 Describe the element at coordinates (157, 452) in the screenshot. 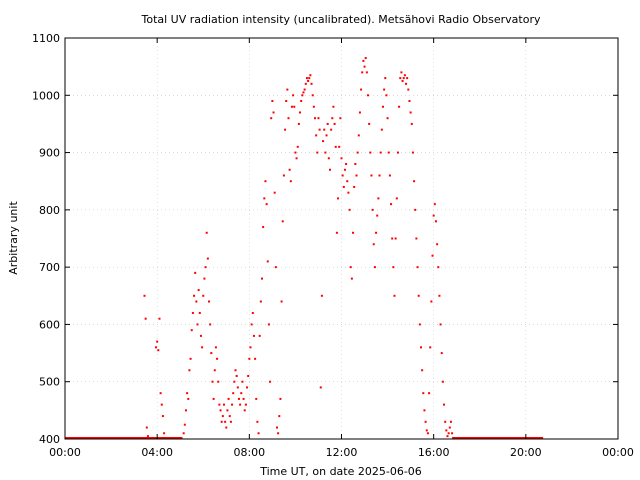

I see `x-tick-label: 04:00` at that location.